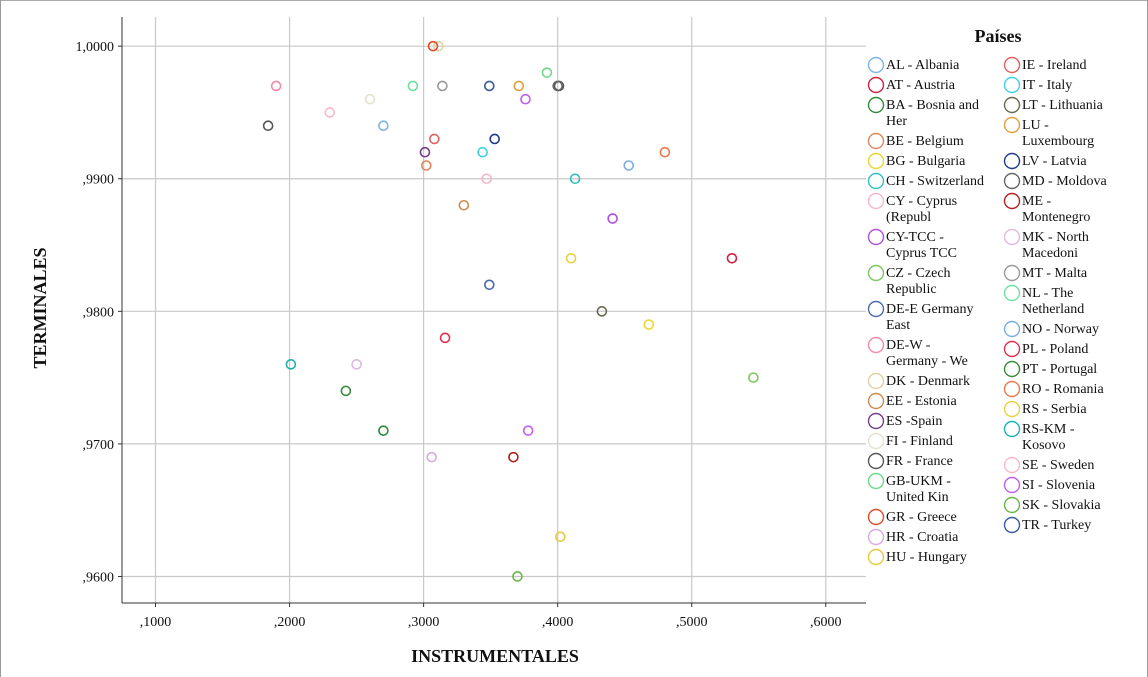  What do you see at coordinates (918, 273) in the screenshot?
I see `legend-label: CZ - Czech` at bounding box center [918, 273].